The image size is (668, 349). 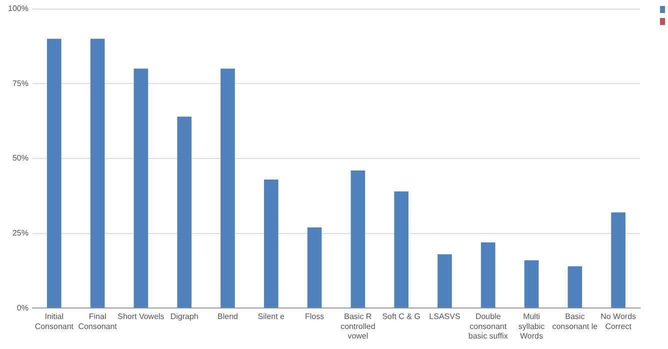 What do you see at coordinates (401, 317) in the screenshot?
I see `x-tick-label: Soft C & G` at bounding box center [401, 317].